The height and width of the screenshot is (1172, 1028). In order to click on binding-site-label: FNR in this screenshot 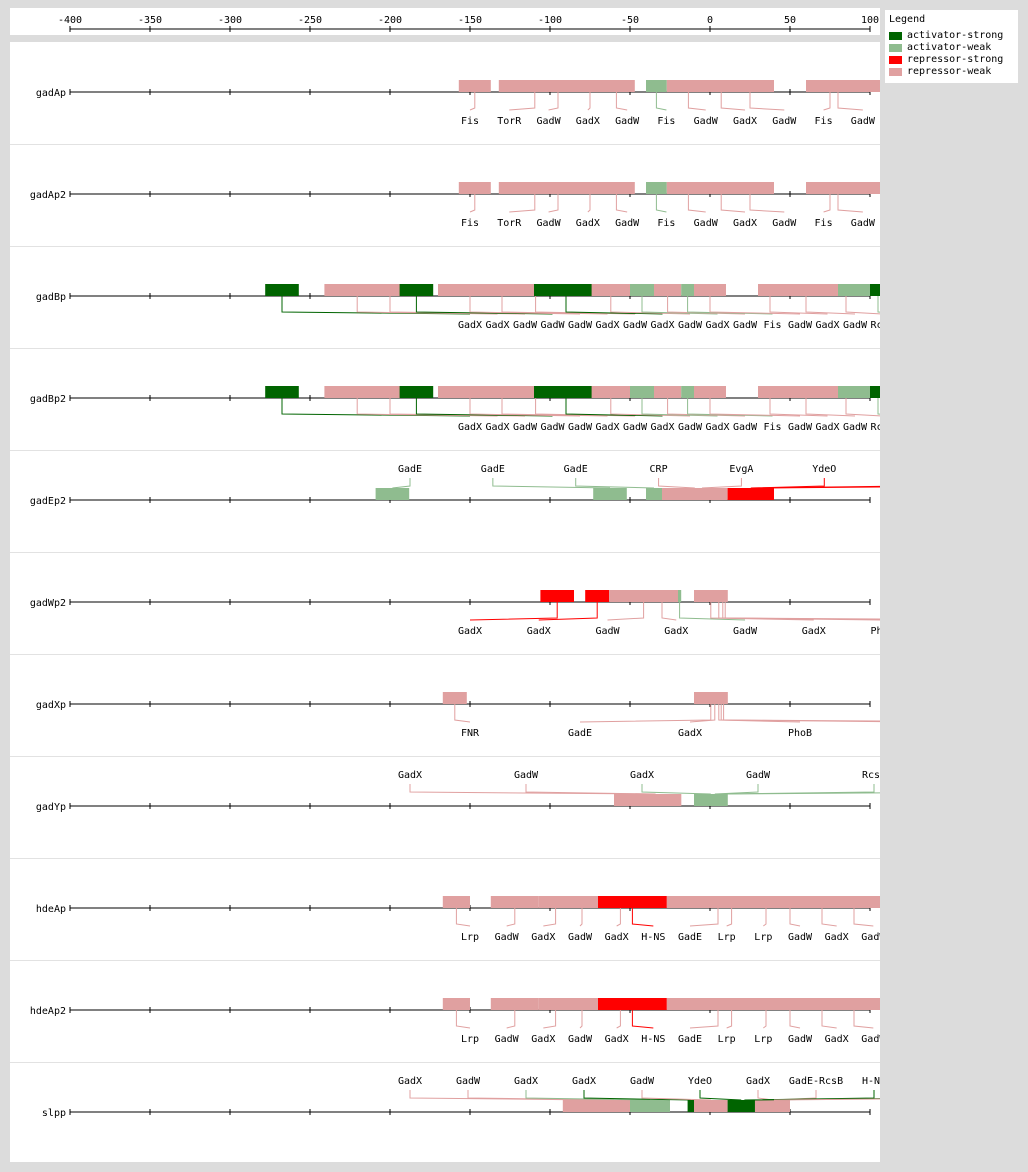, I will do `click(470, 733)`.